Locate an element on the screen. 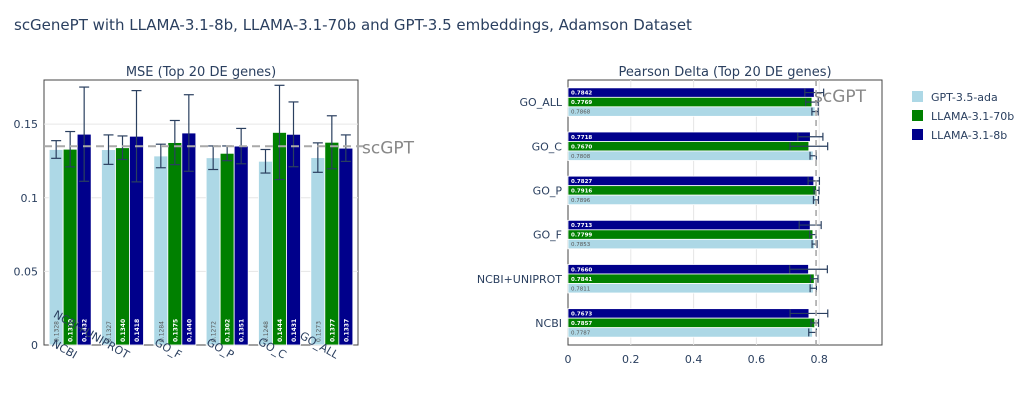 This screenshot has height=411, width=1035. pearson-ytick-label: GO_F is located at coordinates (547, 235).